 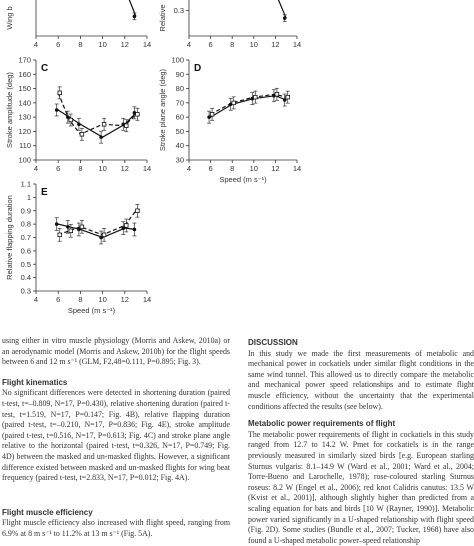 I want to click on series-line-masked, so click(x=97, y=114).